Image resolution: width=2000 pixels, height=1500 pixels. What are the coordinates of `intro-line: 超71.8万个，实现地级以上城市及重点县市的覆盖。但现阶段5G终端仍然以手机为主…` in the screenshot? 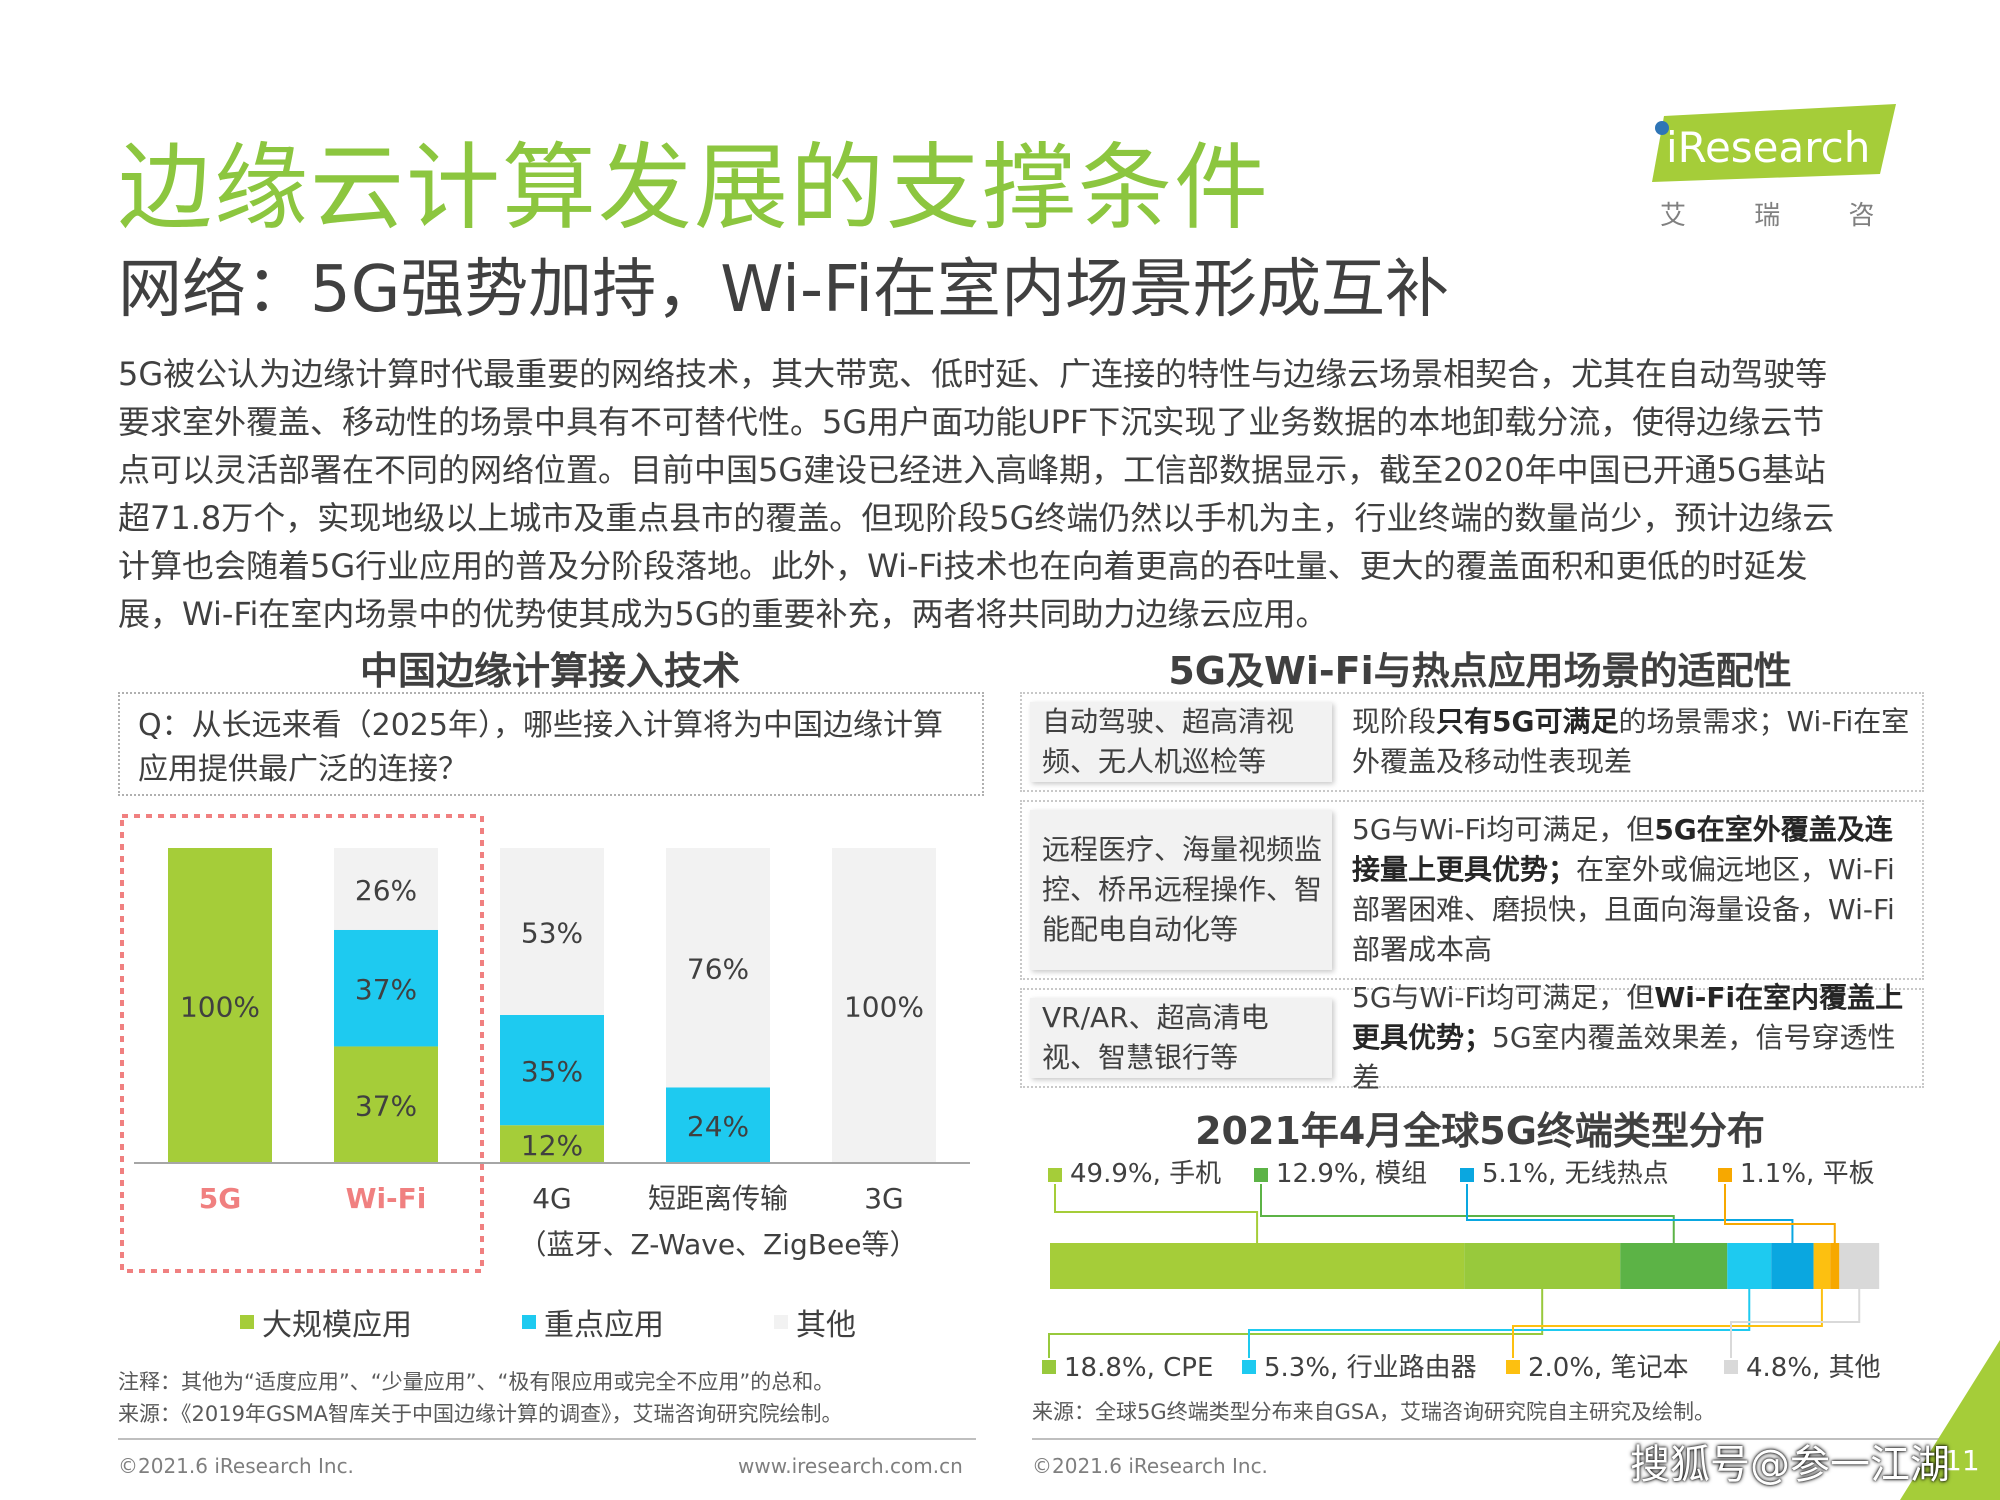 It's located at (976, 518).